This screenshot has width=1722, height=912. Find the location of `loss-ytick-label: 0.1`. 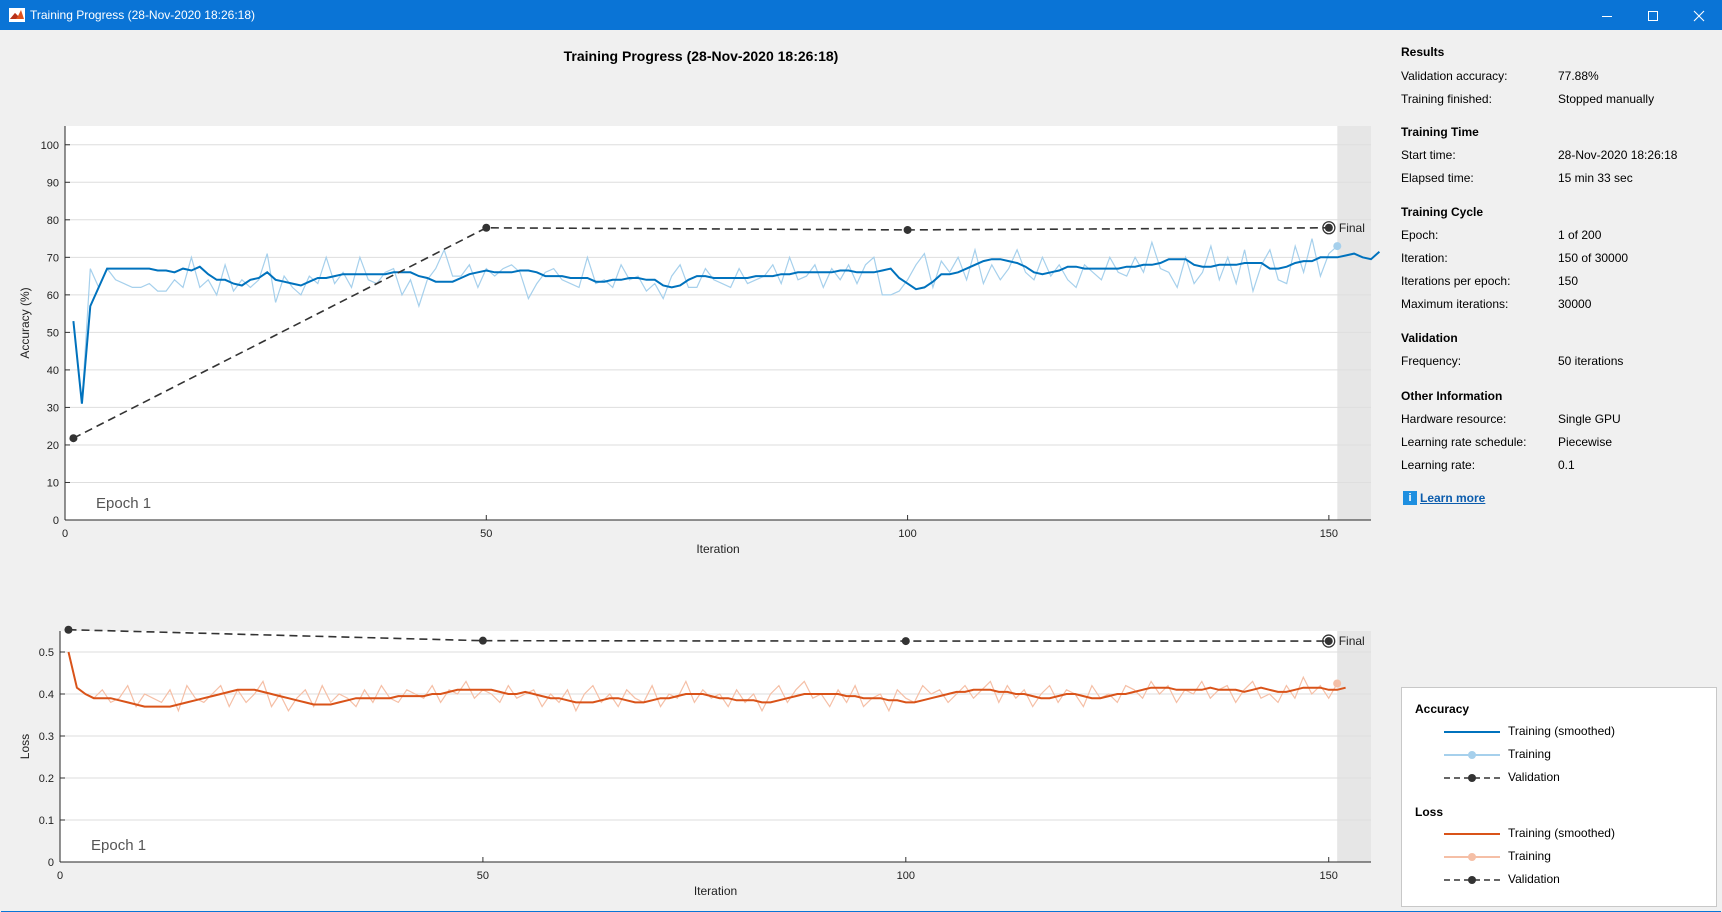

loss-ytick-label: 0.1 is located at coordinates (46, 821).